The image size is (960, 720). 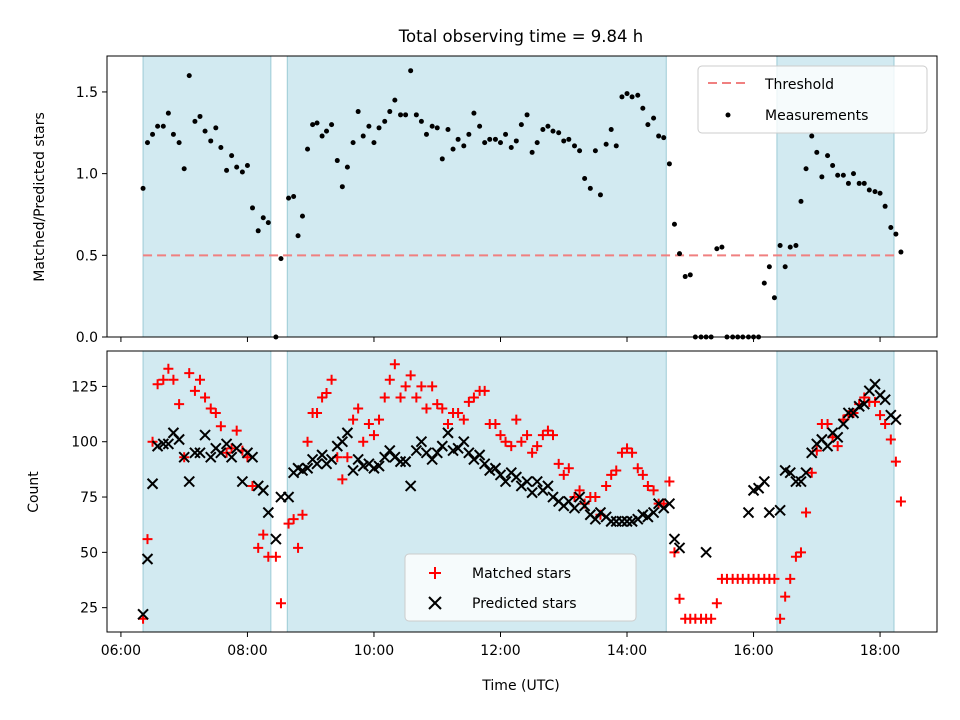 What do you see at coordinates (89, 498) in the screenshot?
I see `y-tick-label: 75` at bounding box center [89, 498].